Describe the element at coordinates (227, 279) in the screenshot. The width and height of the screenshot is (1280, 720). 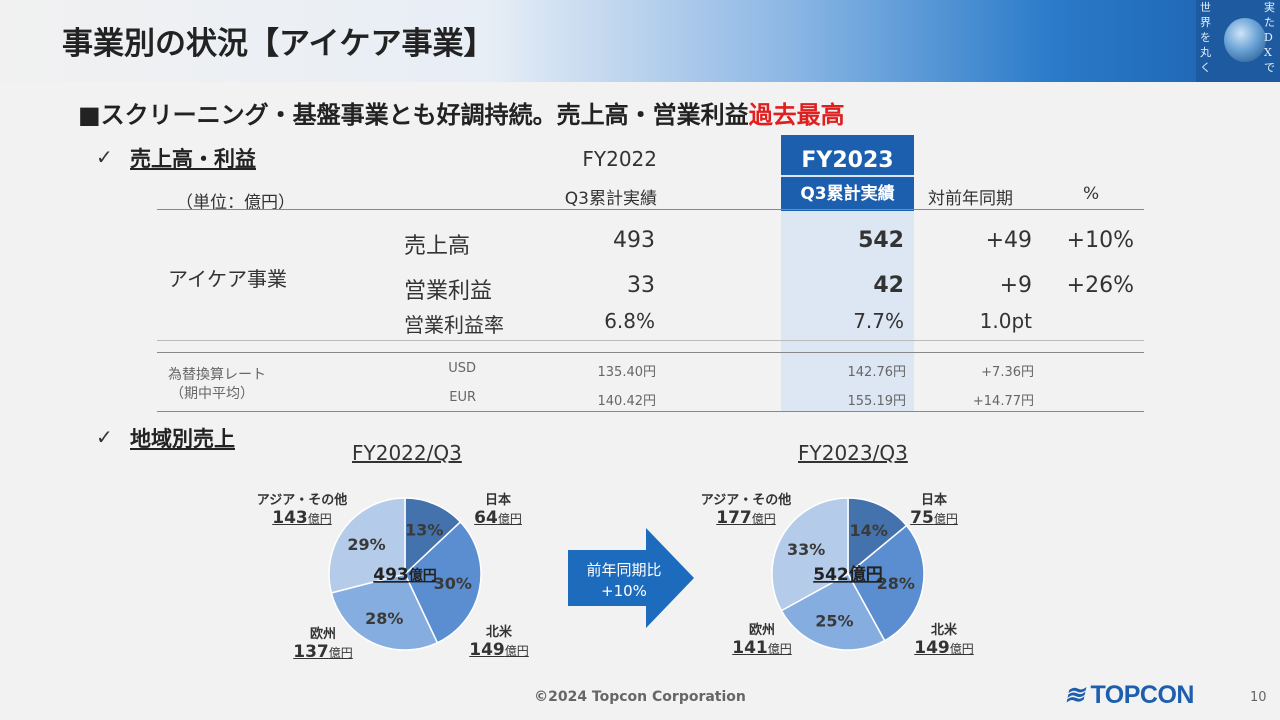
I see `segment-label: アイケア事業` at that location.